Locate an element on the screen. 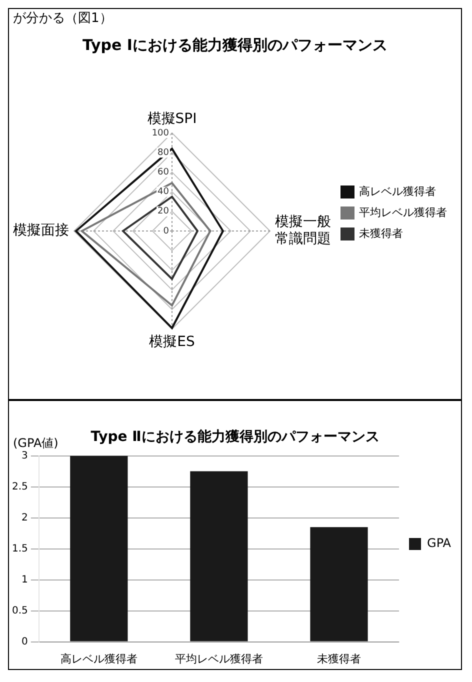 The height and width of the screenshot is (682, 472). spoke-label: 模擬一般常識問題 is located at coordinates (303, 231).